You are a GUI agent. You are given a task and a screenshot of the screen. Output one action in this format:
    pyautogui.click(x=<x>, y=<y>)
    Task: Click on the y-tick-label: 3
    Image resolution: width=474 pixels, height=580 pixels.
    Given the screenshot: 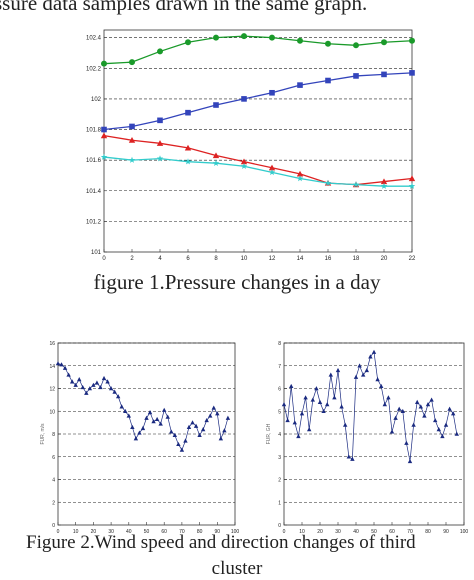 What is the action you would take?
    pyautogui.click(x=279, y=458)
    